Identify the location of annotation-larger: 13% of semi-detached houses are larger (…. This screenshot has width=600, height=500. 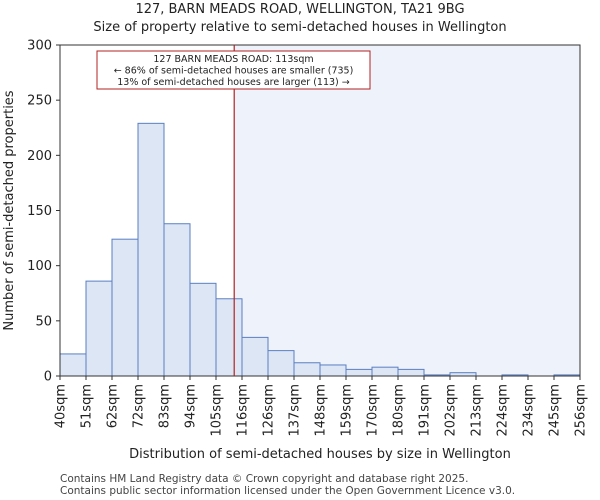
(233, 82).